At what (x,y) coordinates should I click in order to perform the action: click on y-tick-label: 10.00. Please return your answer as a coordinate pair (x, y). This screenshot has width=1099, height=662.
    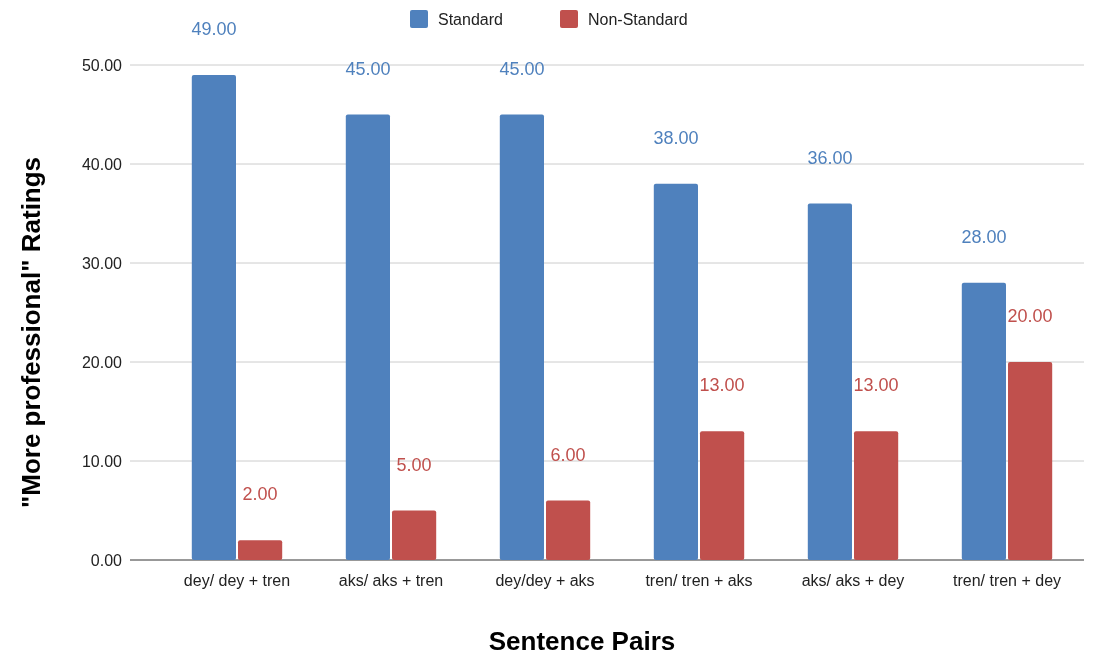
    Looking at the image, I should click on (102, 461).